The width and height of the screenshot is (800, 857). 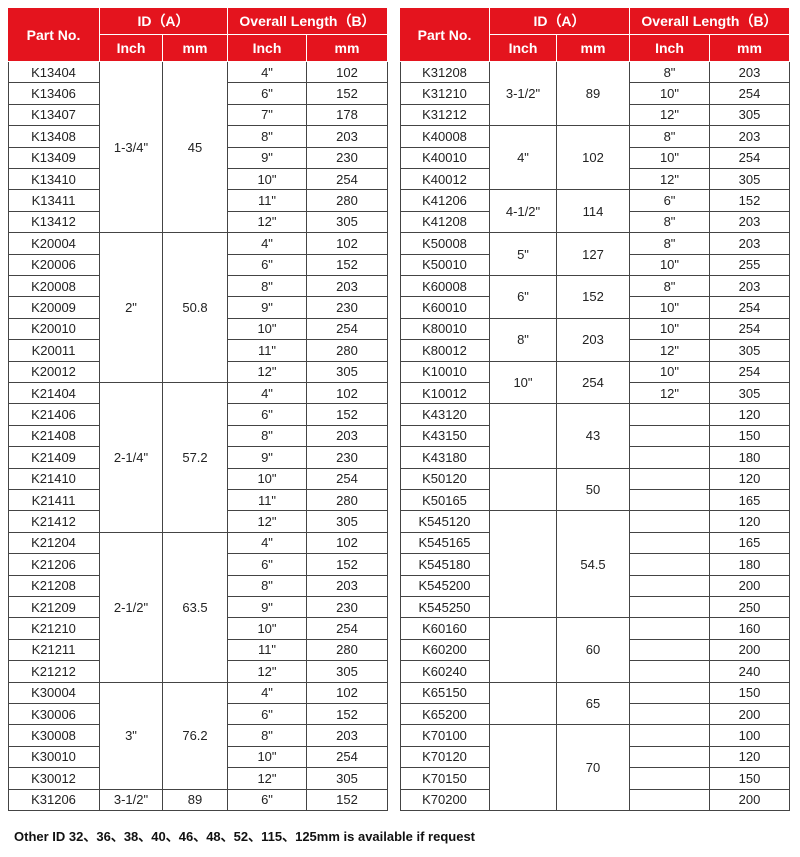 What do you see at coordinates (593, 650) in the screenshot?
I see `id-mm-cell: 60` at bounding box center [593, 650].